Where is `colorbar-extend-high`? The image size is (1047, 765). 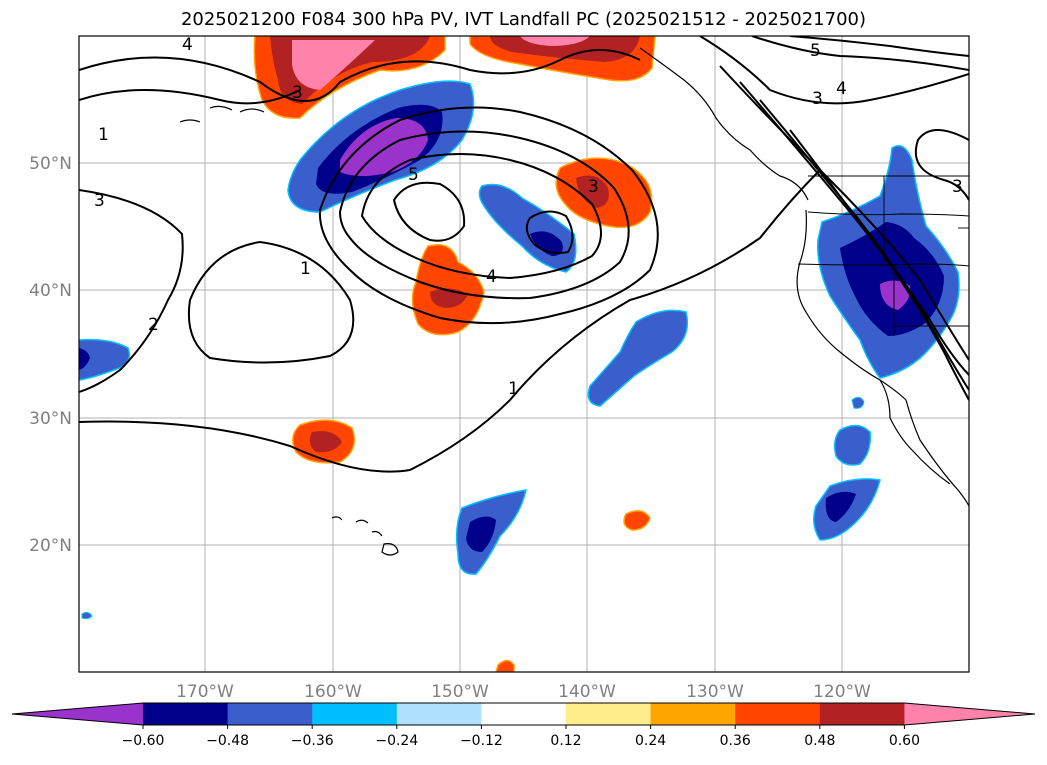
colorbar-extend-high is located at coordinates (969, 714).